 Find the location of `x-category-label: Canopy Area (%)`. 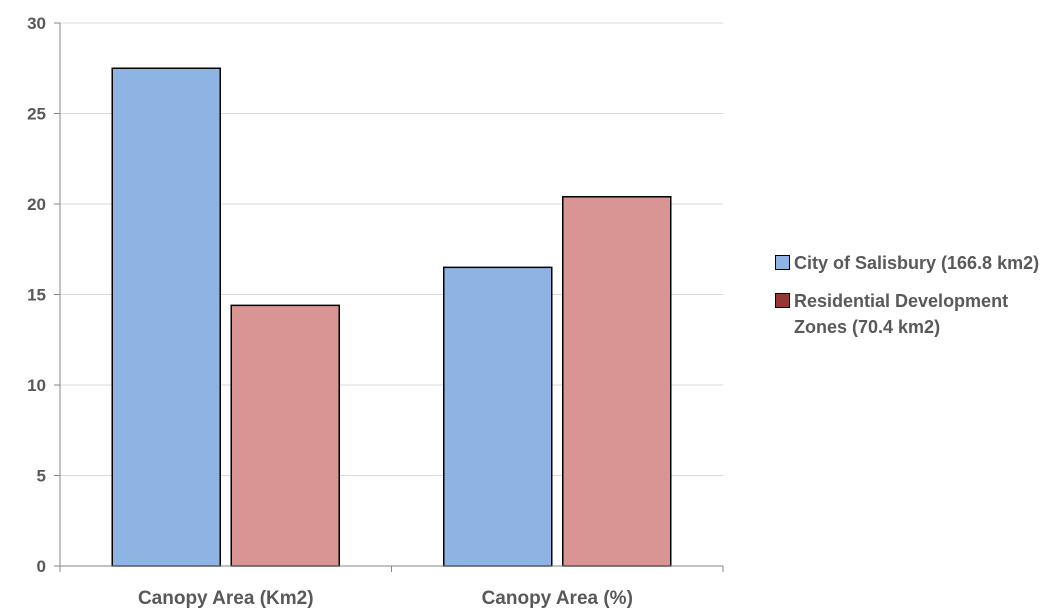

x-category-label: Canopy Area (%) is located at coordinates (557, 598).